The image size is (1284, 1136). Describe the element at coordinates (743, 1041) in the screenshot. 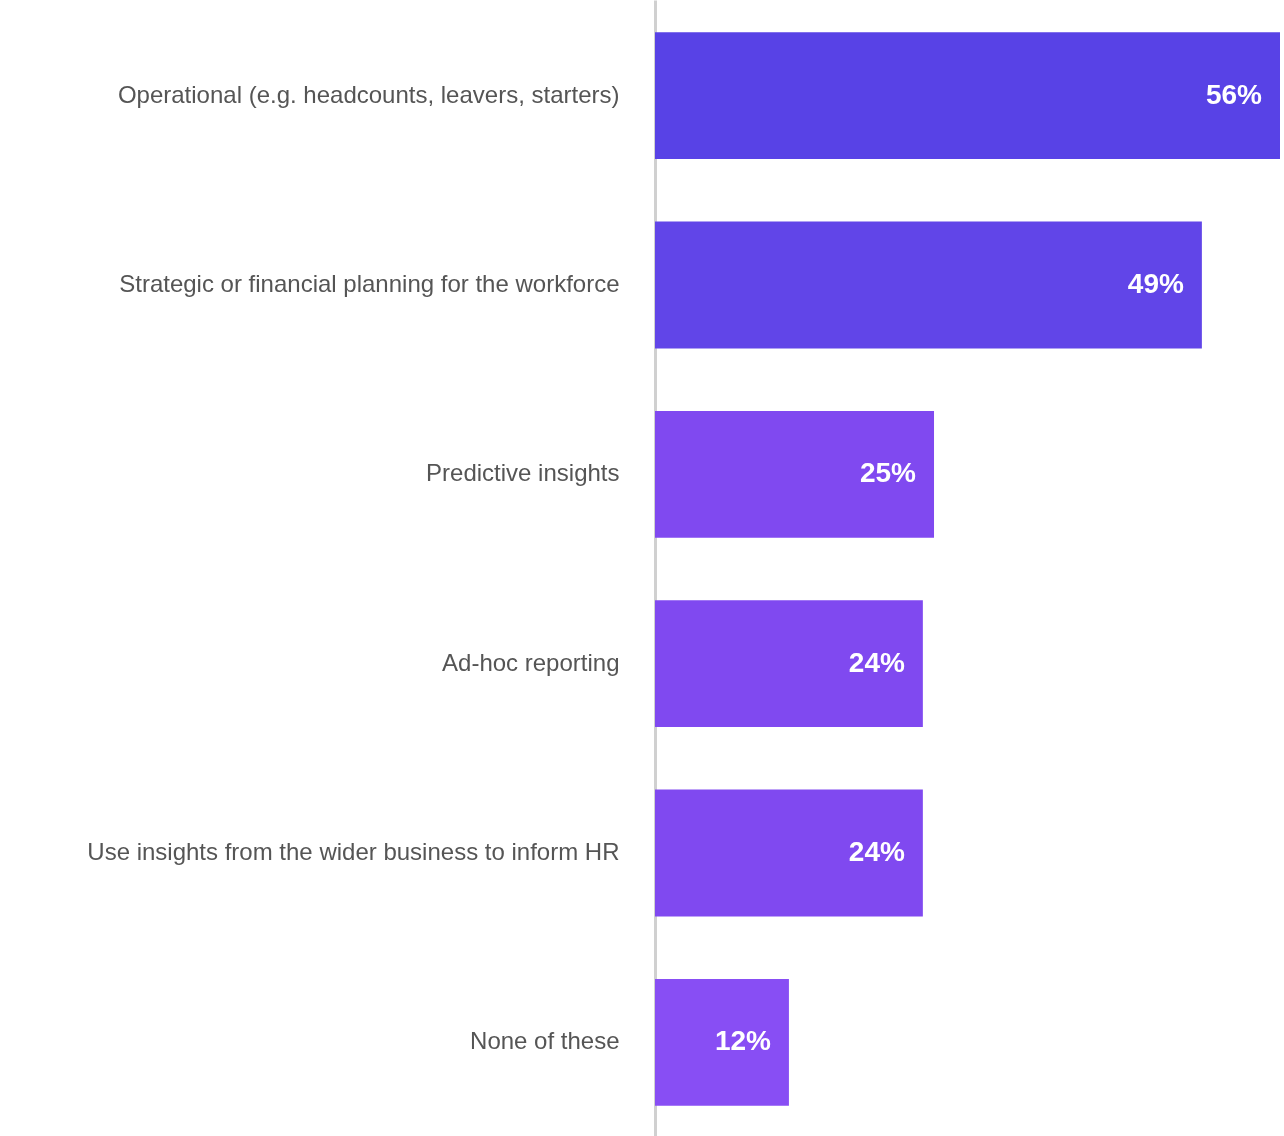

I see `data-label: 12%` at that location.